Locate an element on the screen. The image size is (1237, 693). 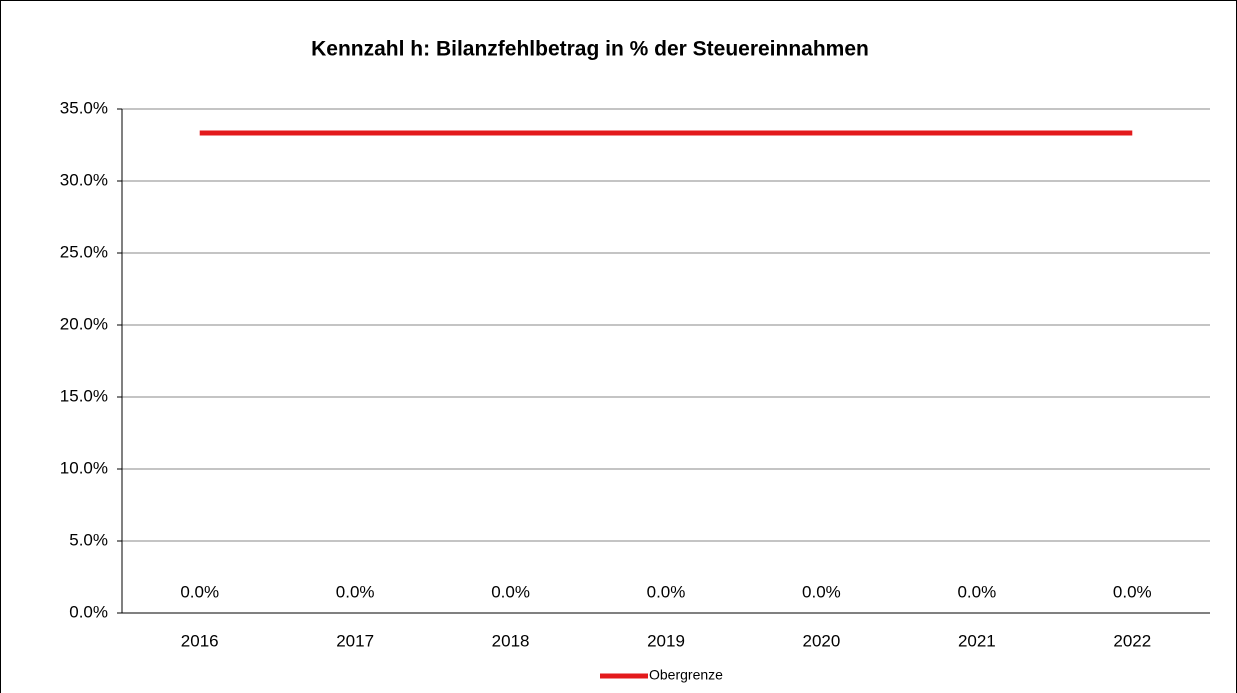
y-tick-label: 30.0% is located at coordinates (84, 179).